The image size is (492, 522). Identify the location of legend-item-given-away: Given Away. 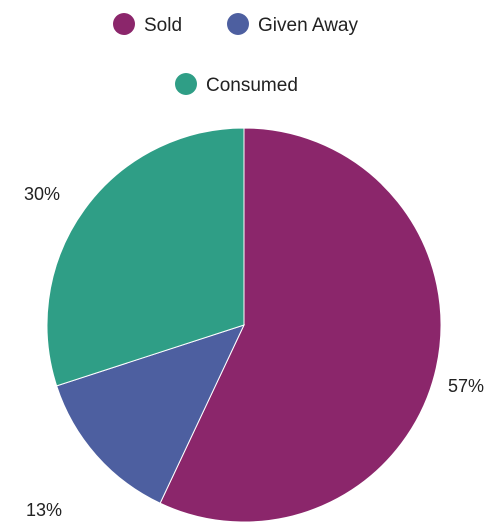
(292, 24).